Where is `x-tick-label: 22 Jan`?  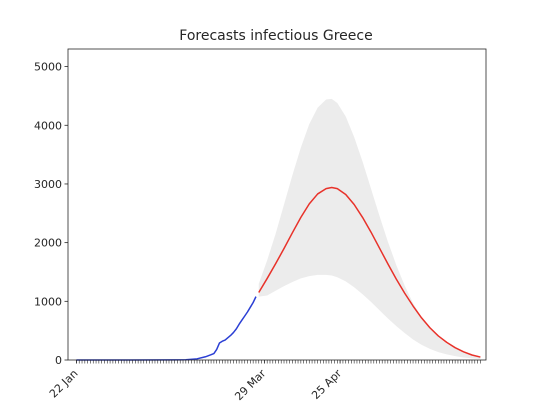
x-tick-label: 22 Jan is located at coordinates (64, 384).